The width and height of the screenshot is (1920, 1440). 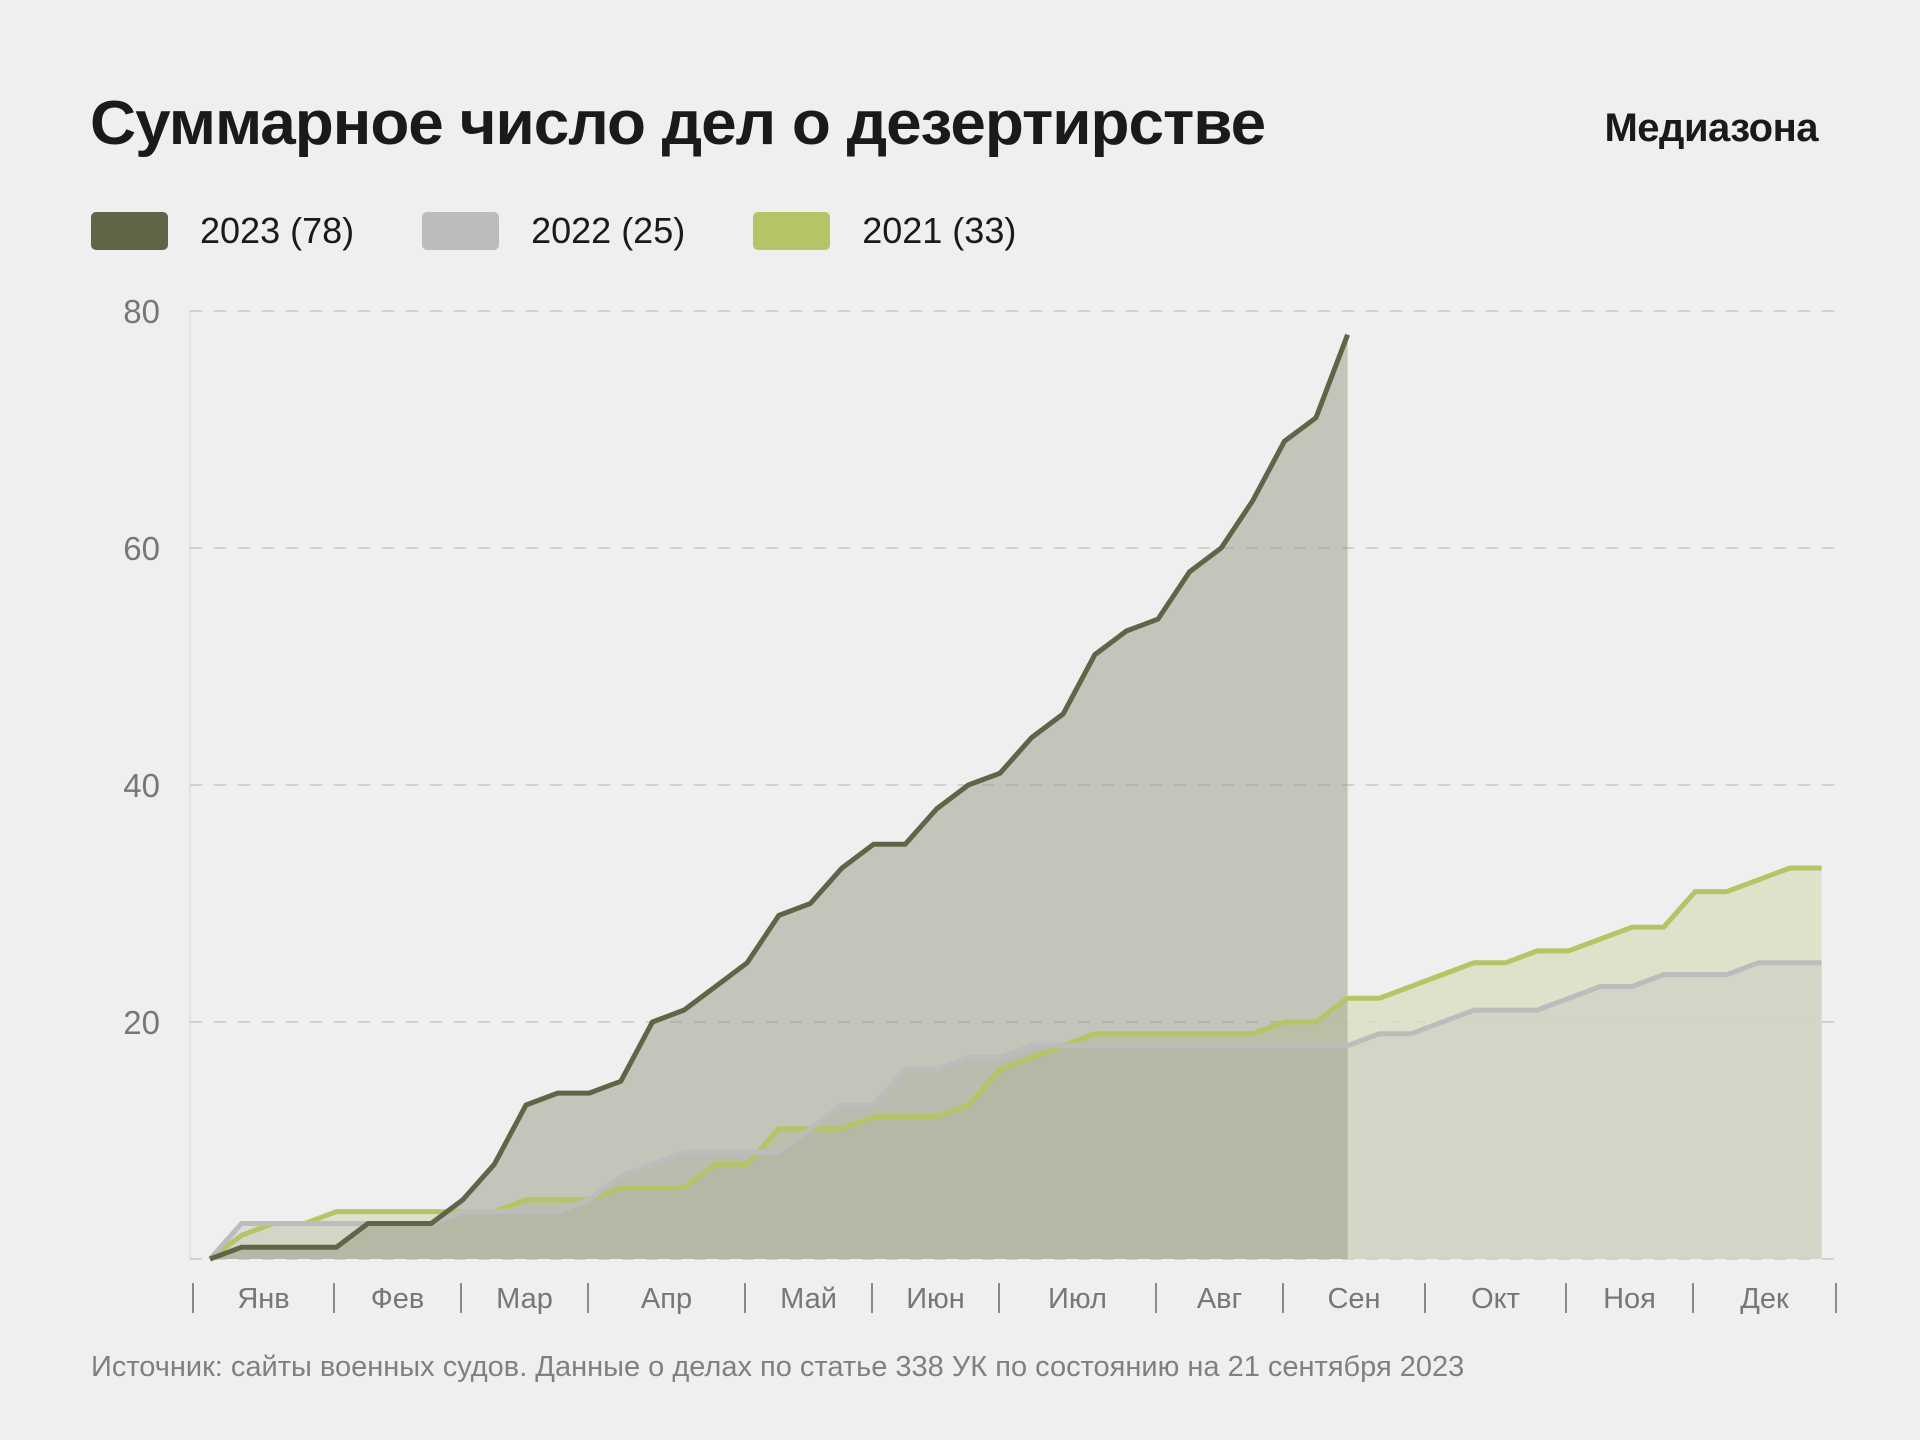 What do you see at coordinates (398, 1299) in the screenshot?
I see `x-tick-label-month: Фев` at bounding box center [398, 1299].